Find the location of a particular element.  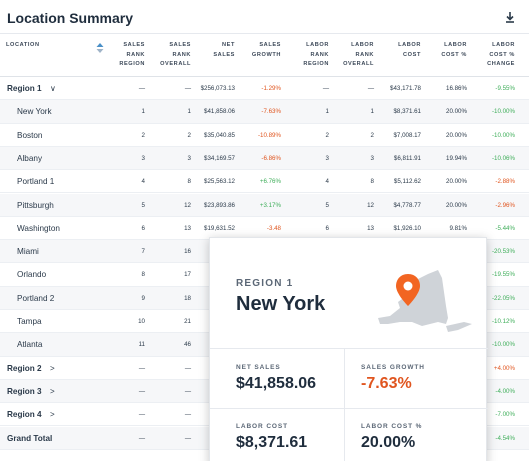

panel-title: Location Summary is located at coordinates (70, 18).